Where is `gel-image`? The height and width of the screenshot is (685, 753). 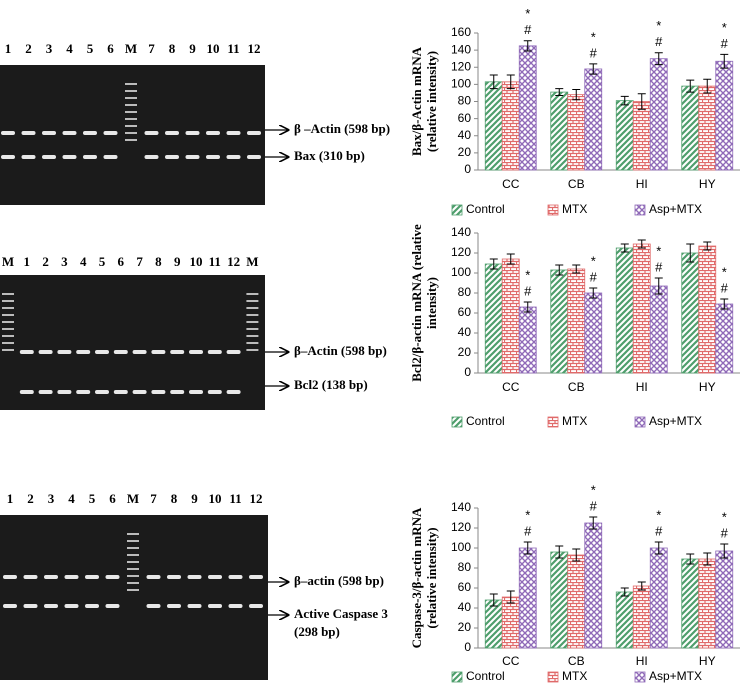
gel-image is located at coordinates (132, 342).